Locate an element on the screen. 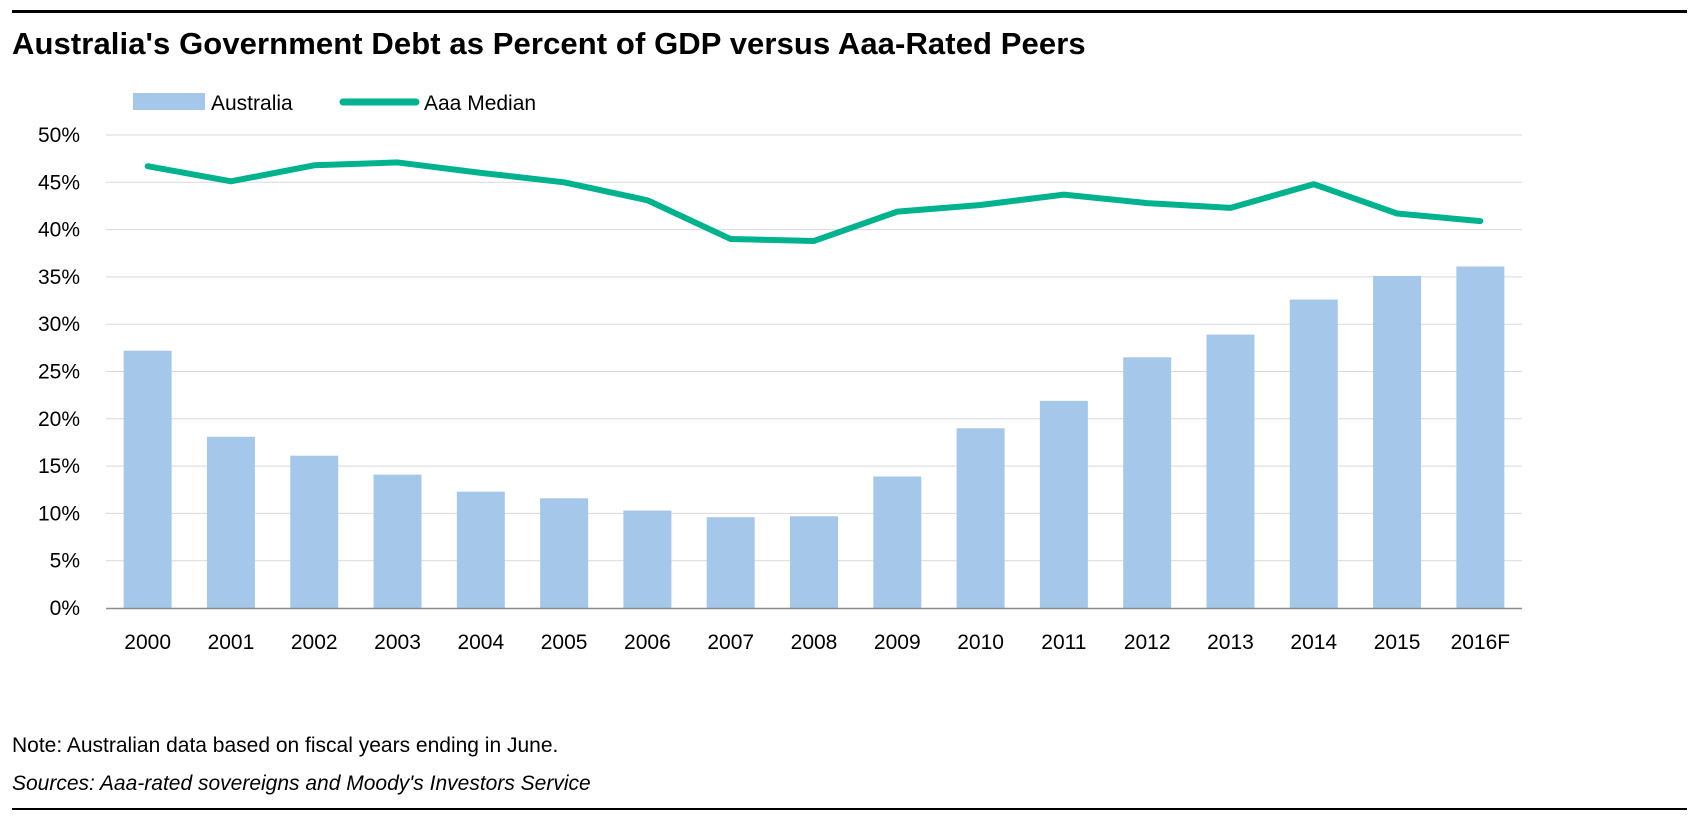 The width and height of the screenshot is (1699, 822). bar-2009 is located at coordinates (897, 542).